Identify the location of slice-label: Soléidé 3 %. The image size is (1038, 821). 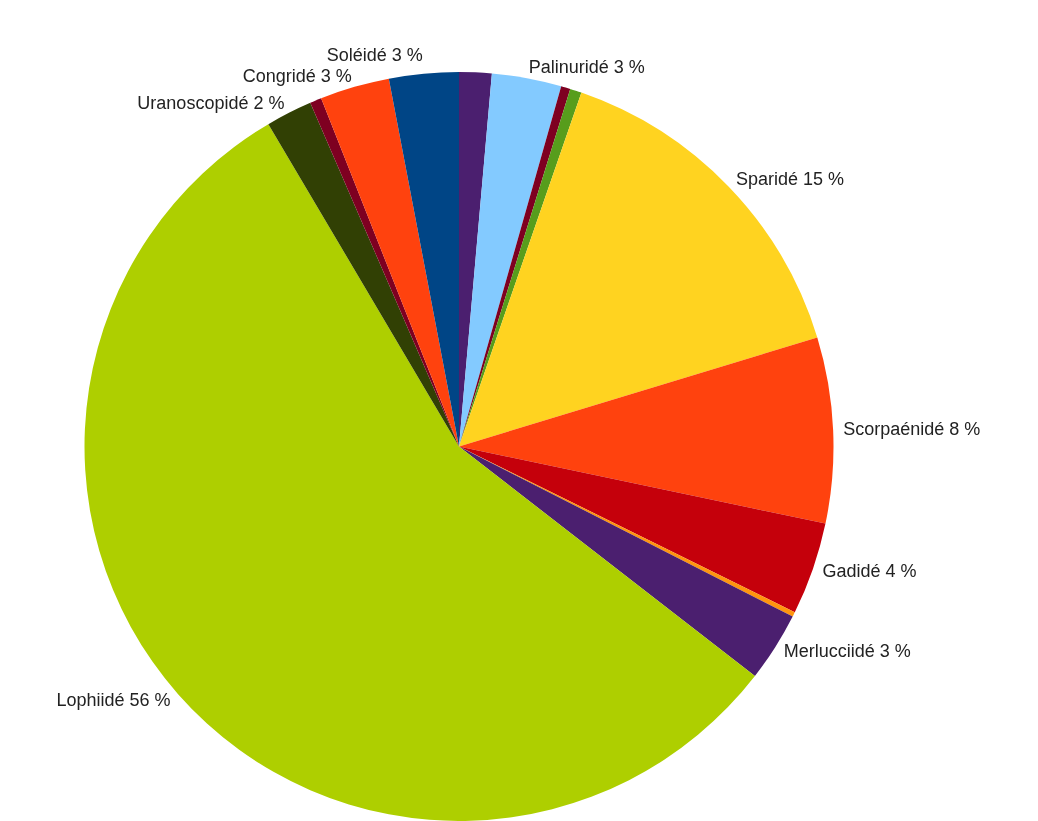
(374, 54).